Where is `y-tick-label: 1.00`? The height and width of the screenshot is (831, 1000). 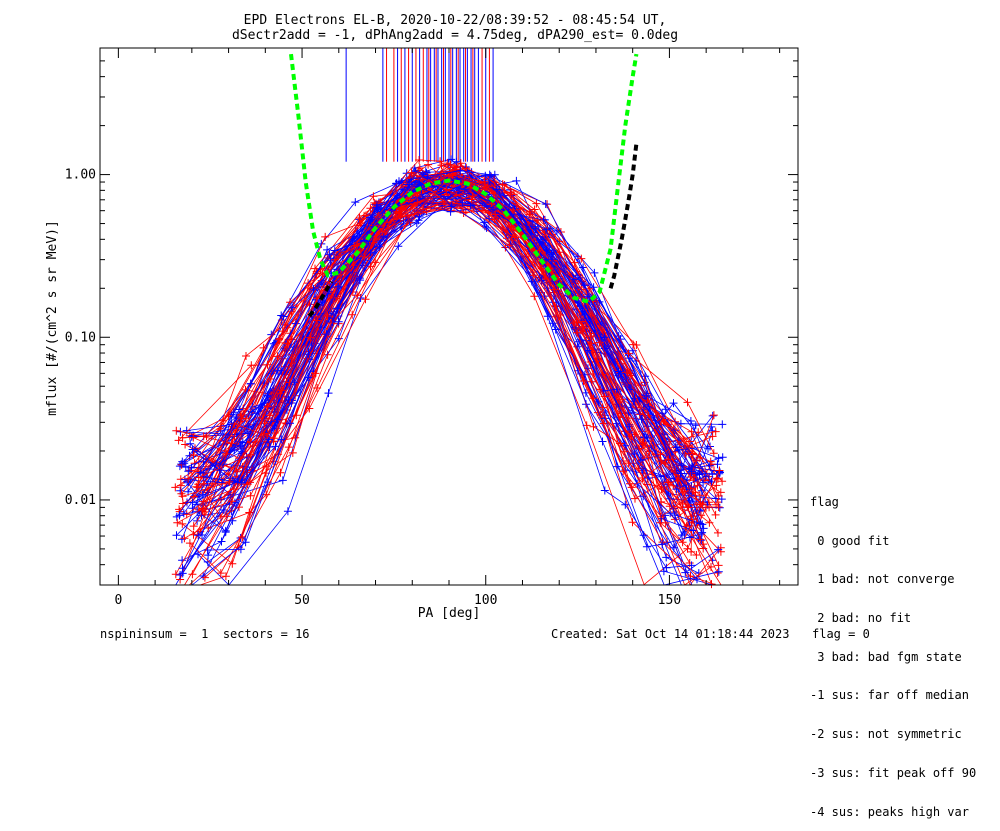
y-tick-label: 1.00 is located at coordinates (80, 175).